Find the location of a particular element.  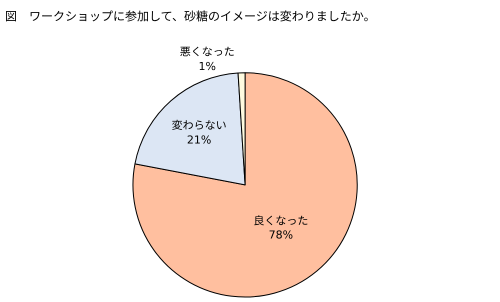

data-label: 21% is located at coordinates (199, 139).